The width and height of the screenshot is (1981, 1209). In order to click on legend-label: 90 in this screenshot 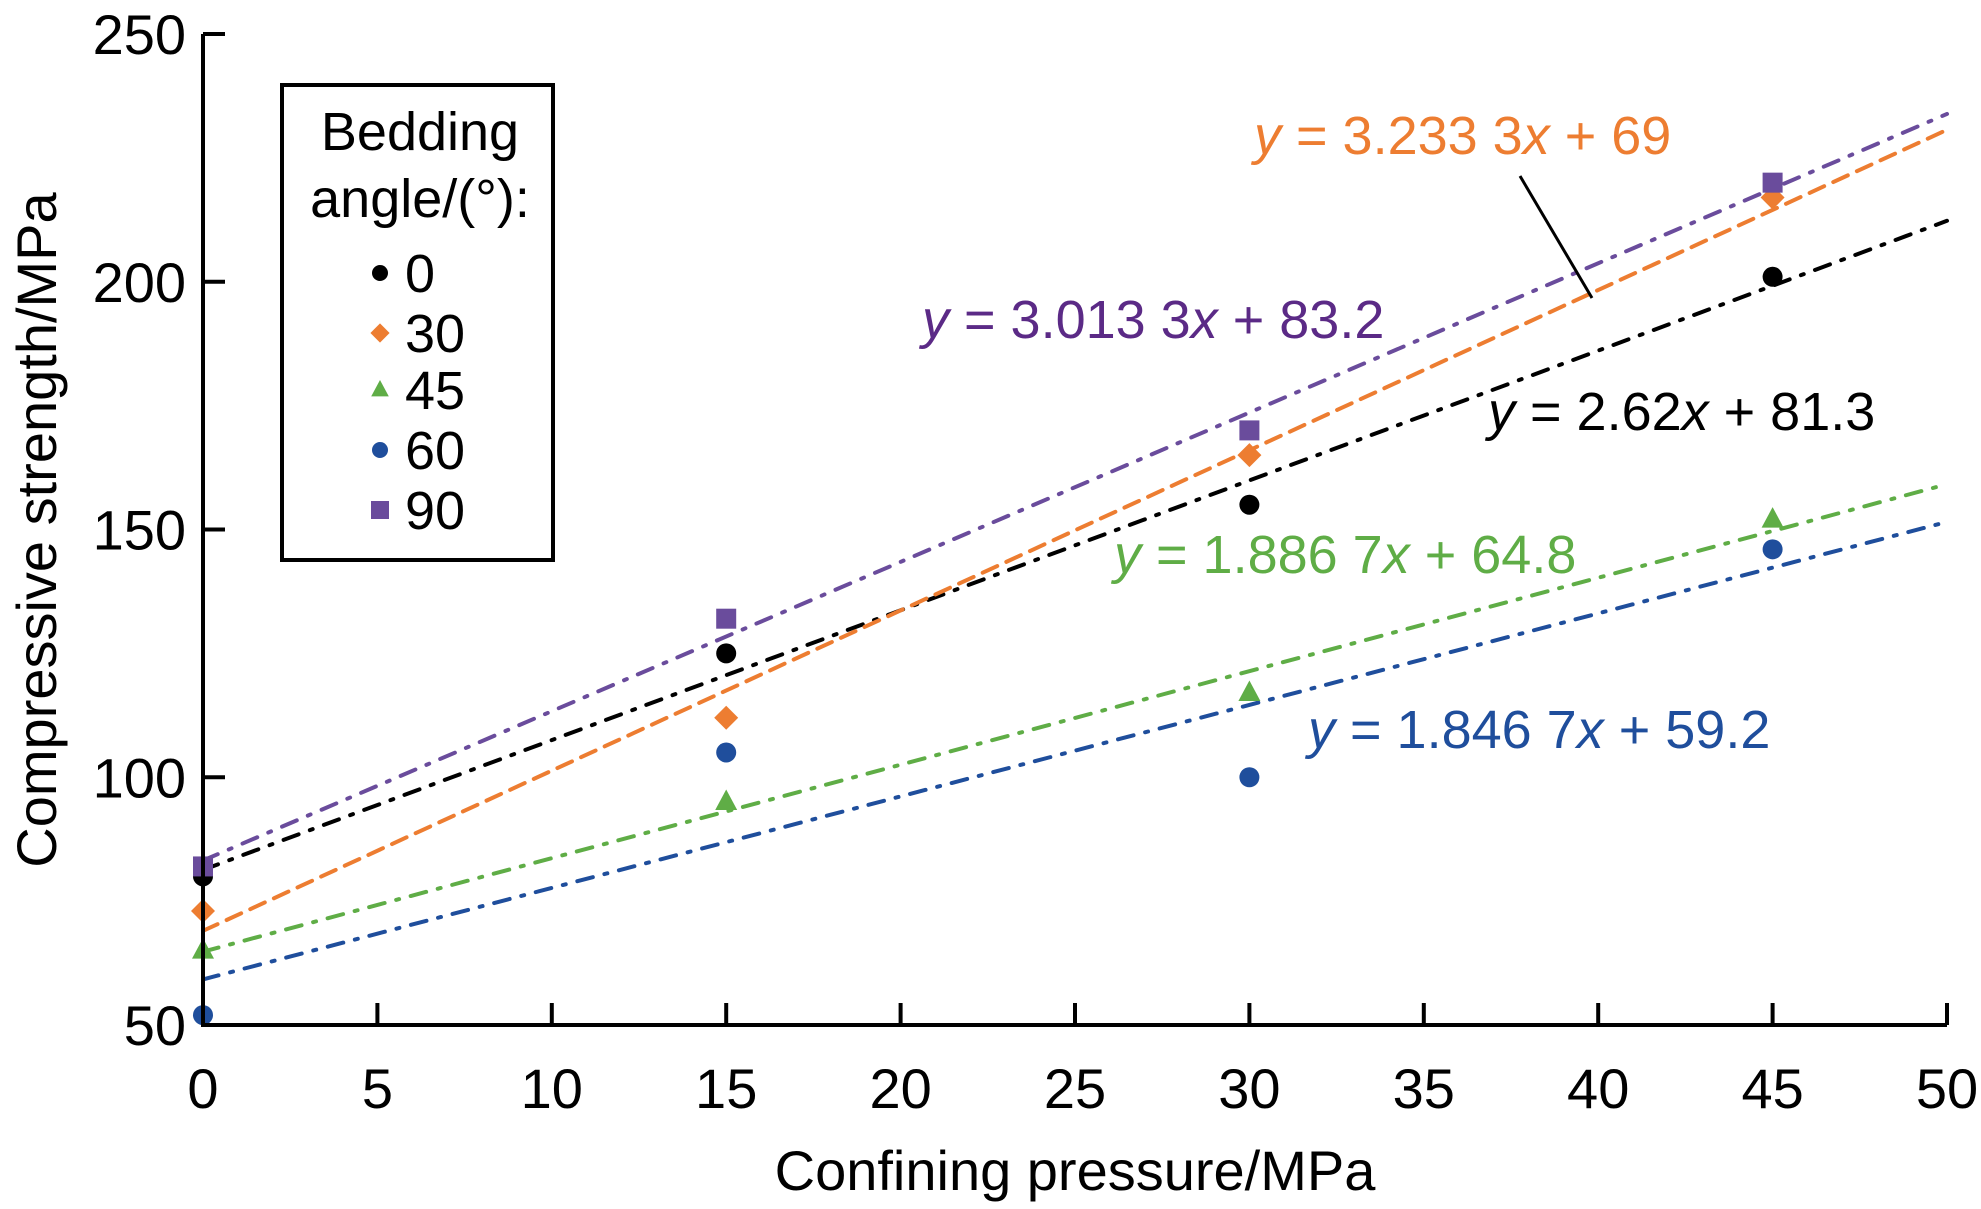, I will do `click(435, 511)`.